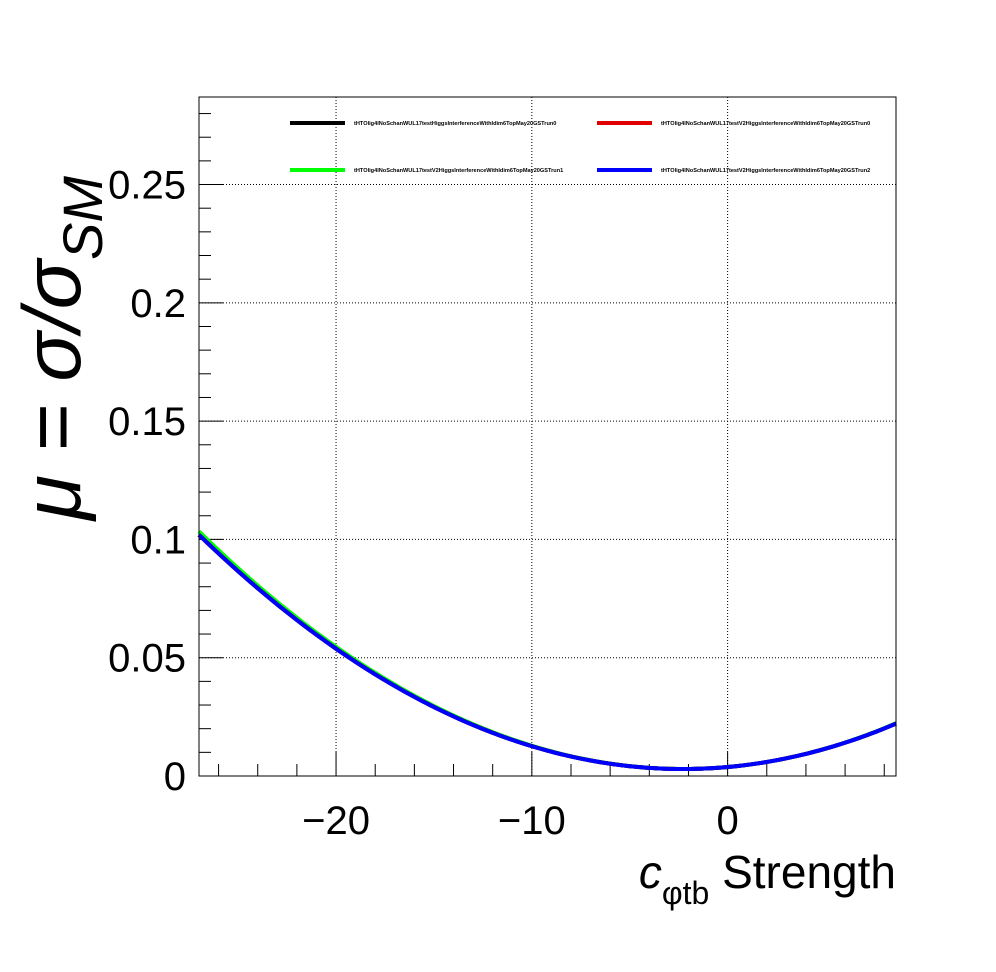  What do you see at coordinates (158, 540) in the screenshot?
I see `y-tick-label: 0.1` at bounding box center [158, 540].